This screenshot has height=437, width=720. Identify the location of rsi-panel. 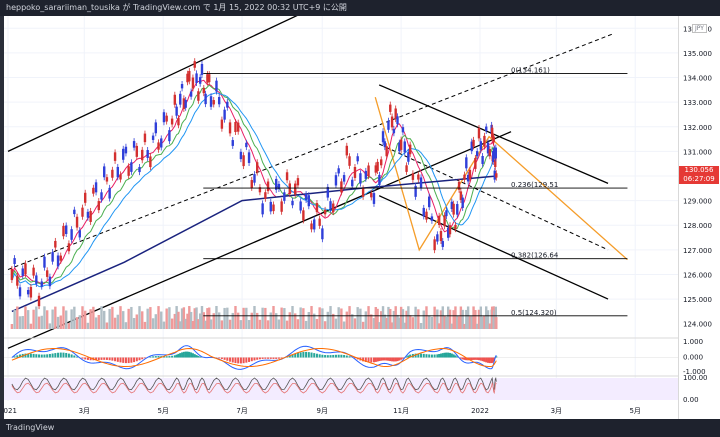
(341, 387).